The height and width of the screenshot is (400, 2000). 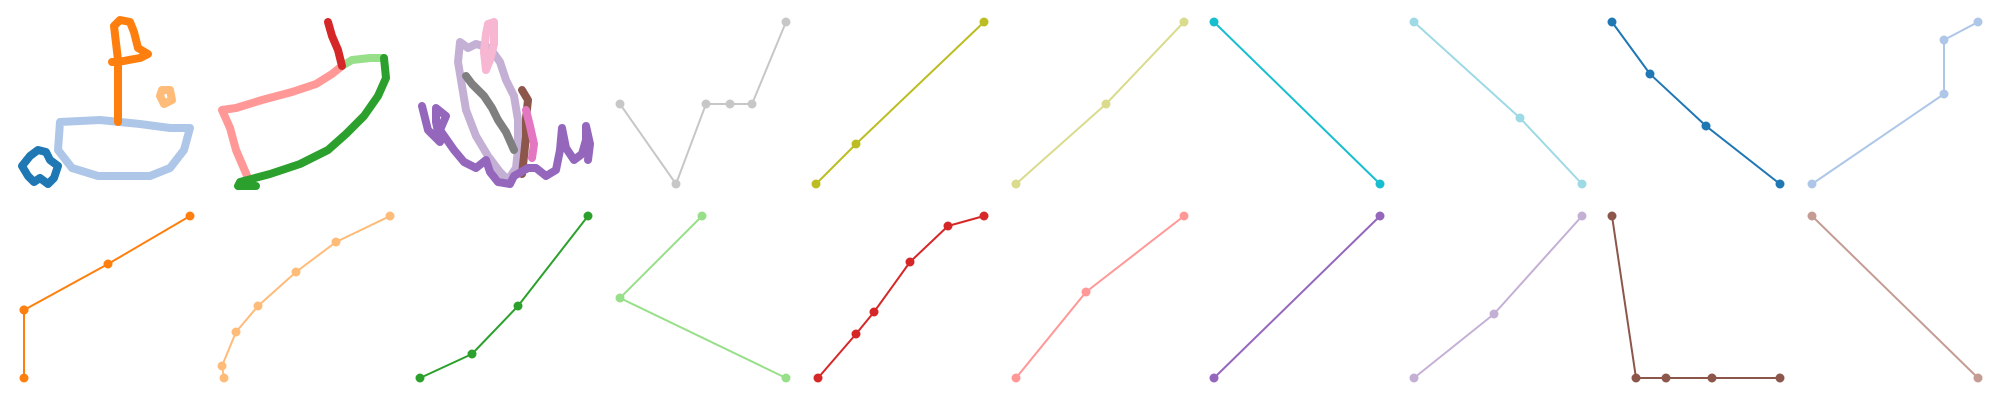 I want to click on line-panel-4-path, so click(x=1498, y=103).